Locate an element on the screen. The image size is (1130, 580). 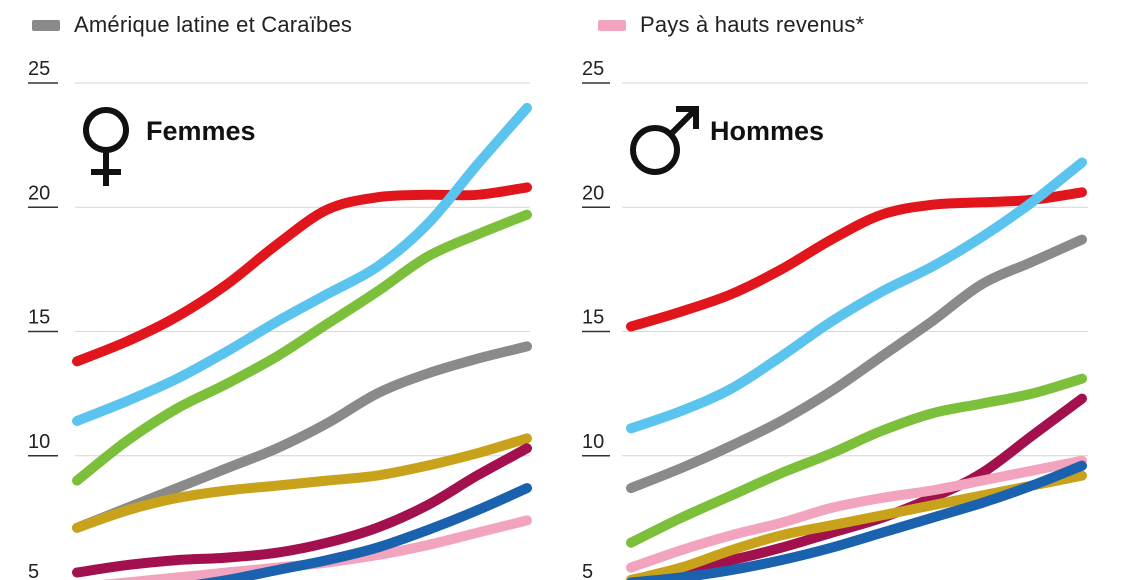
legend-item-latin-america: Amérique latine et Caraïbes is located at coordinates (192, 25).